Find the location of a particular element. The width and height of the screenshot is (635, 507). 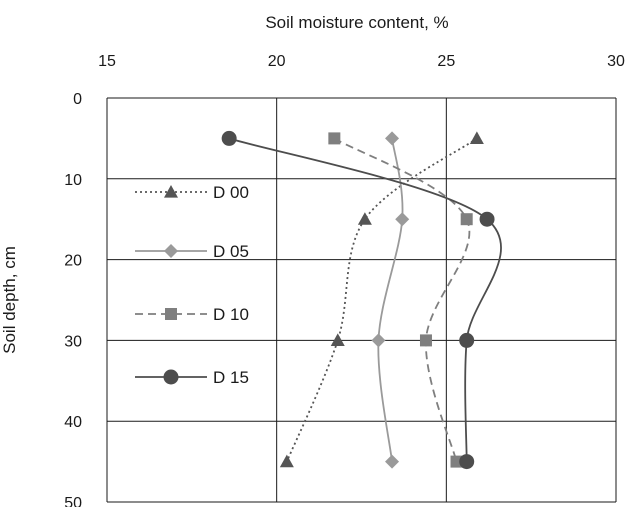

x-tick-label: 15 is located at coordinates (107, 61).